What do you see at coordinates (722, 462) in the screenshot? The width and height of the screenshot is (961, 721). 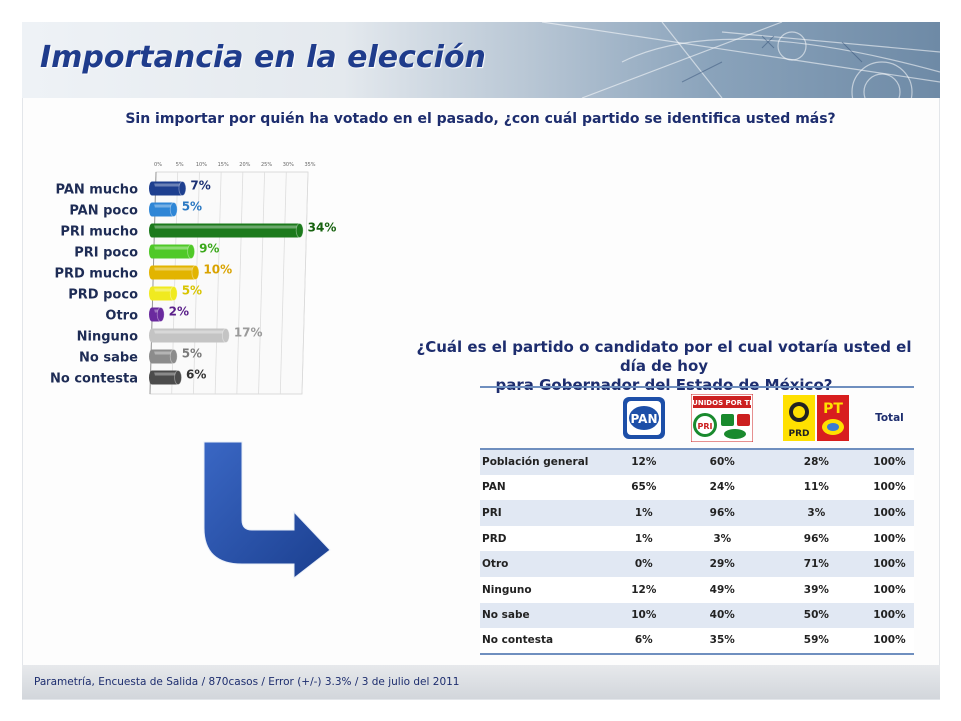 I see `cell-pri: 60%` at bounding box center [722, 462].